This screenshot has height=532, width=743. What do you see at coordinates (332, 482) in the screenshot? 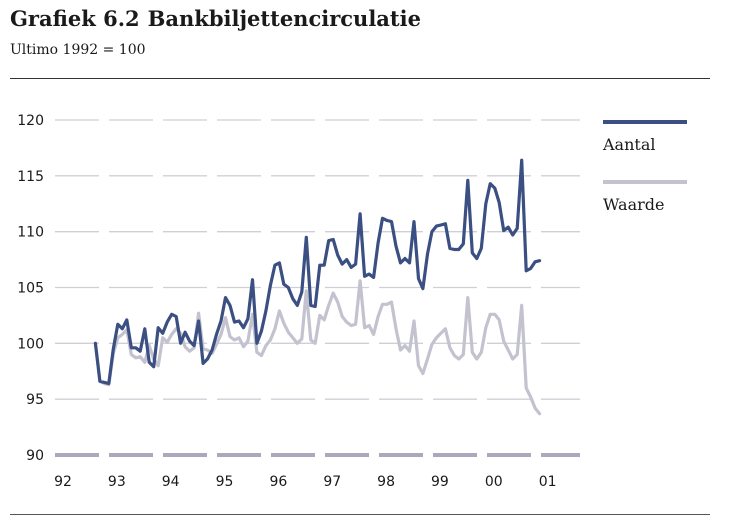
I see `x-tick-label: 97` at bounding box center [332, 482].